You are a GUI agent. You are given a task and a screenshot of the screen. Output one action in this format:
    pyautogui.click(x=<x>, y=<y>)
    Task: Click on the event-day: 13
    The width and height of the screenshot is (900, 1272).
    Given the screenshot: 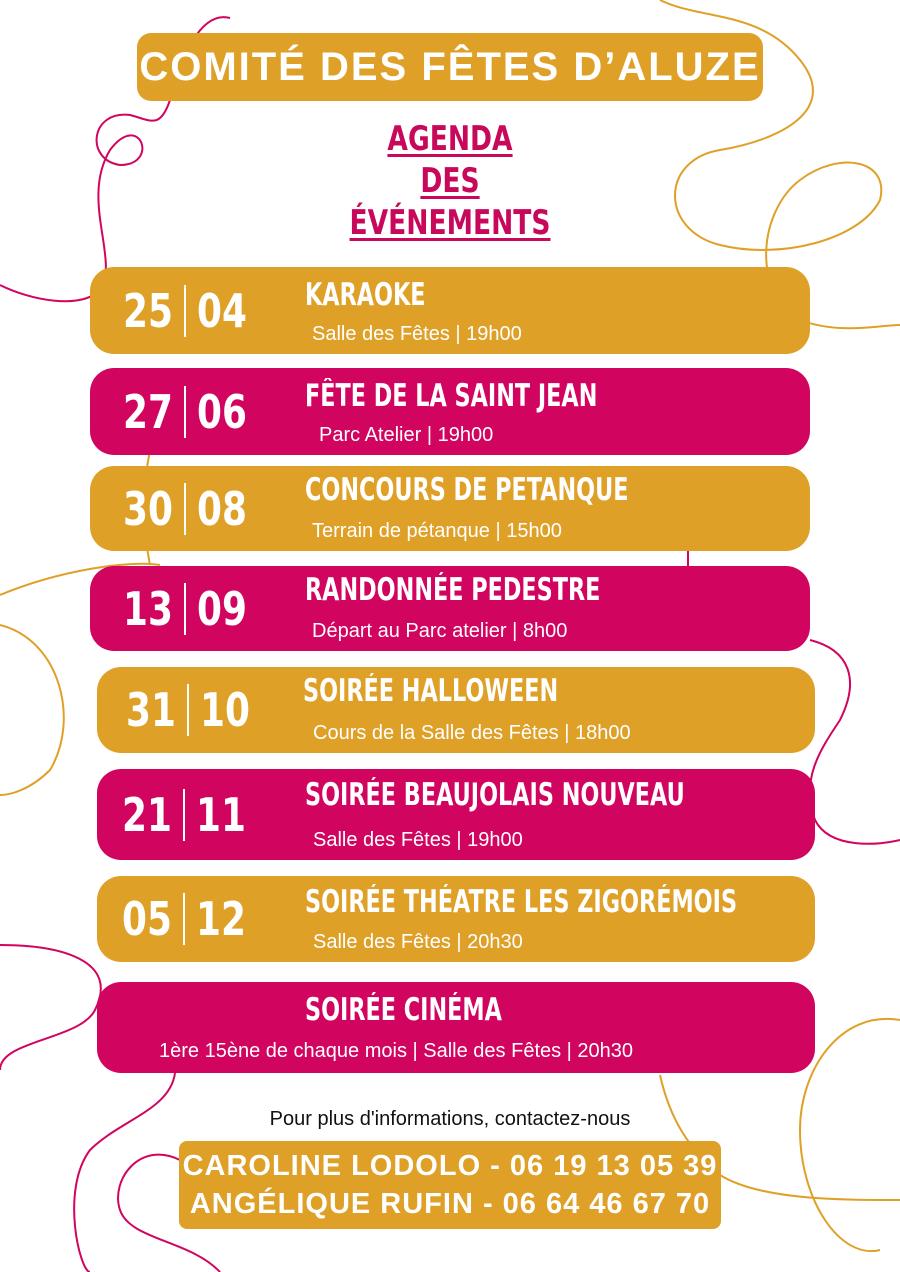 What is the action you would take?
    pyautogui.click(x=148, y=608)
    